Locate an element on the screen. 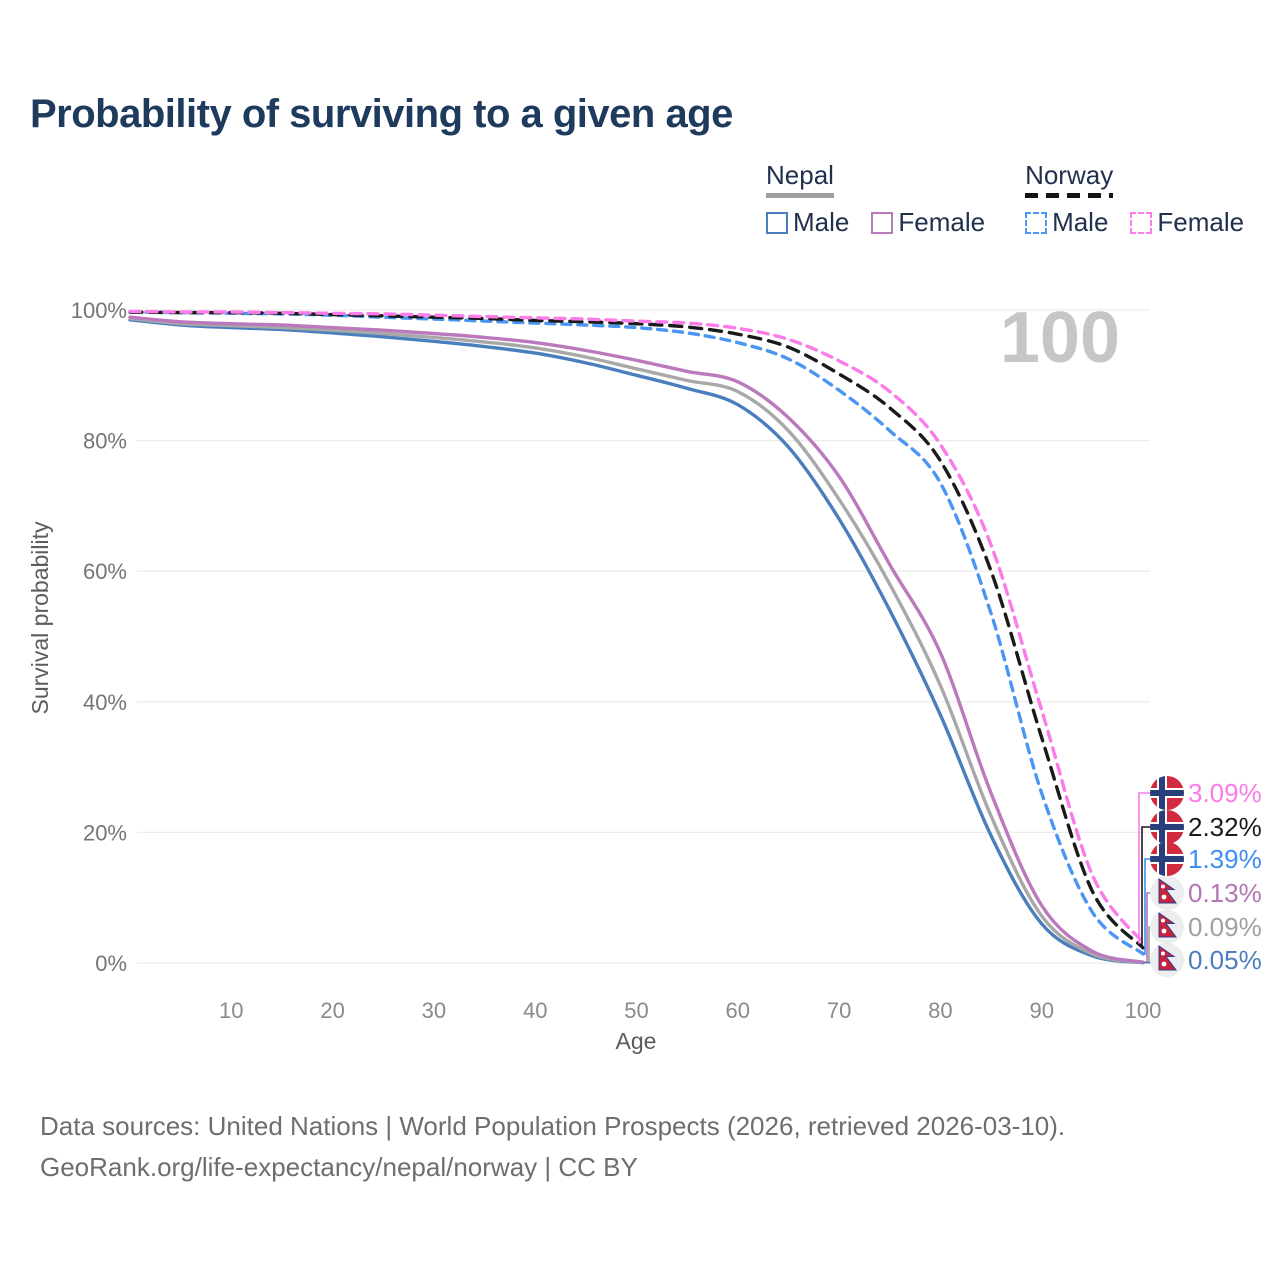 The width and height of the screenshot is (1280, 1285). end-label-value-nepal-female: 0.13% is located at coordinates (1225, 893).